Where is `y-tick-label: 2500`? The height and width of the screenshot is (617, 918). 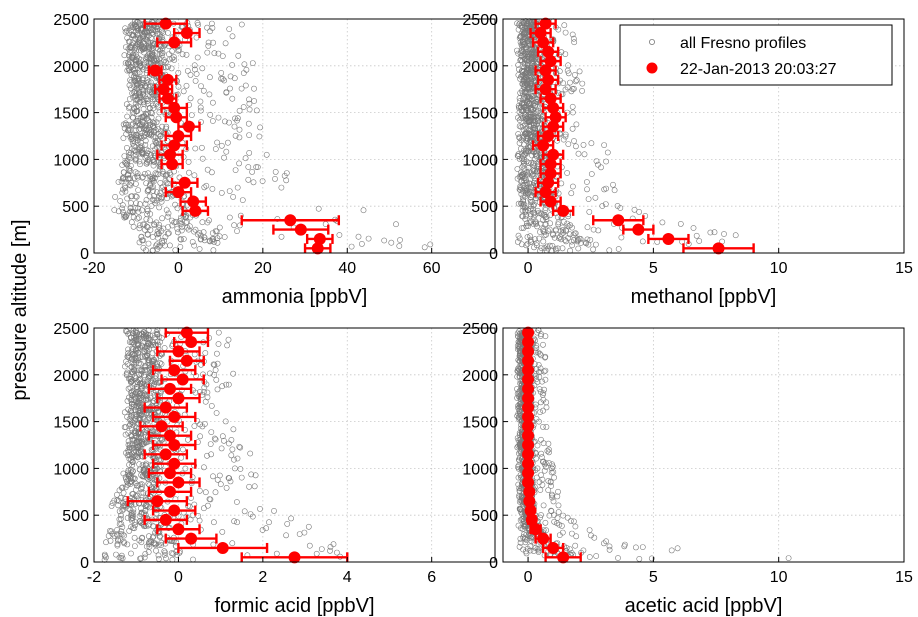 y-tick-label: 2500 is located at coordinates (480, 20).